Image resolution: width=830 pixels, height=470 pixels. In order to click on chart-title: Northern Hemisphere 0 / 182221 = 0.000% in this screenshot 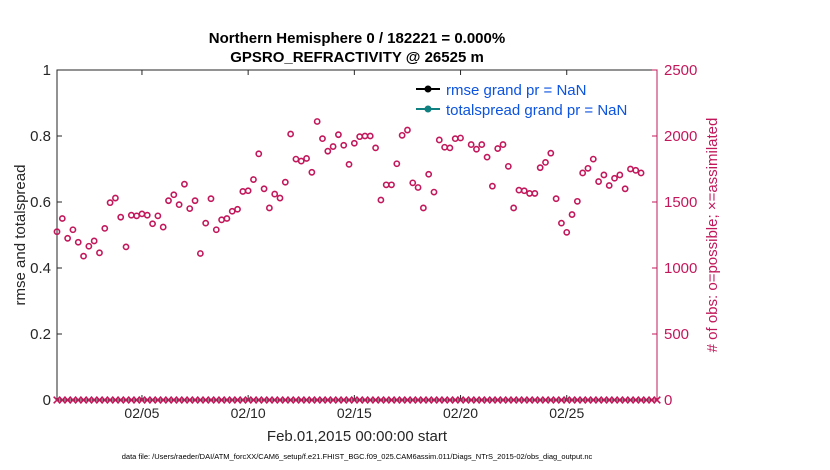, I will do `click(357, 38)`.